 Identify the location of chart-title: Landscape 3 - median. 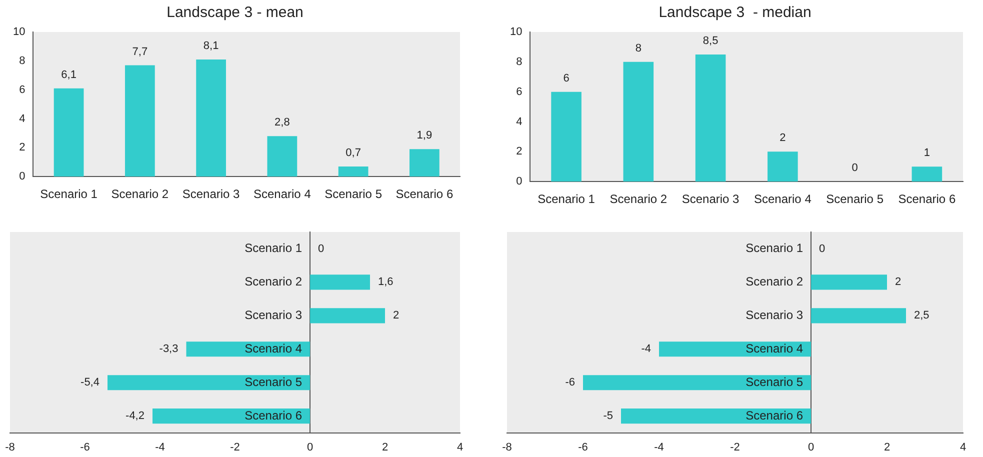
(735, 13).